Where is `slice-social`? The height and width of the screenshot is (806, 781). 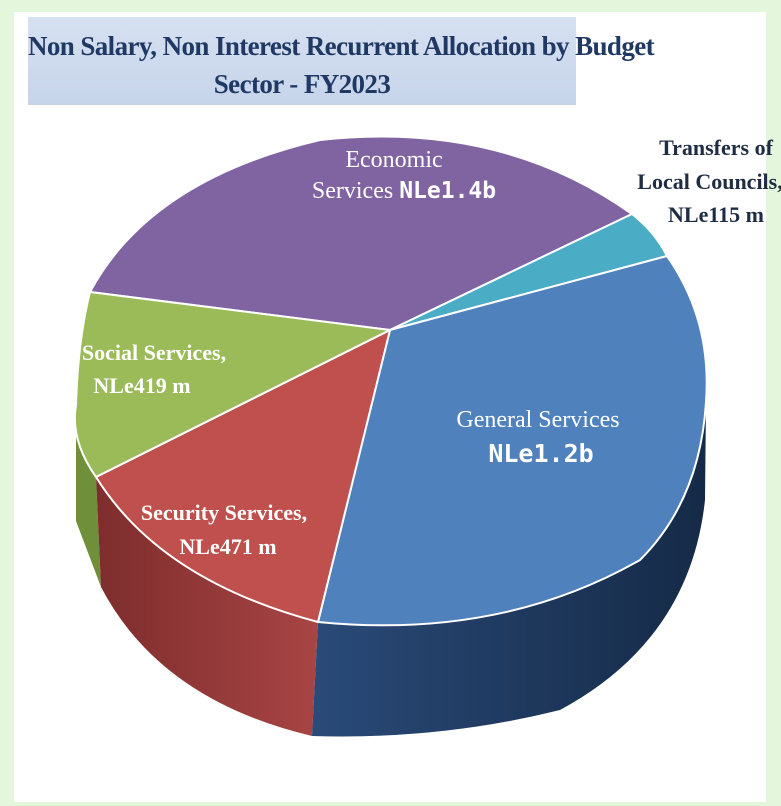
slice-social is located at coordinates (233, 384).